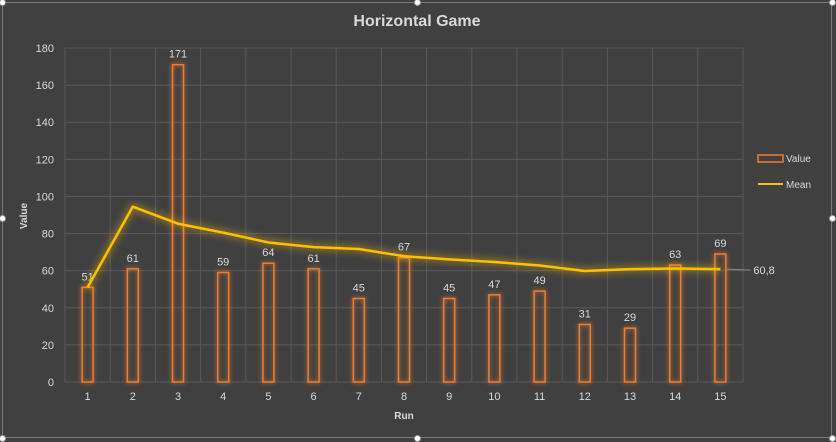 Image resolution: width=836 pixels, height=442 pixels. I want to click on bar-data-label: 69, so click(720, 244).